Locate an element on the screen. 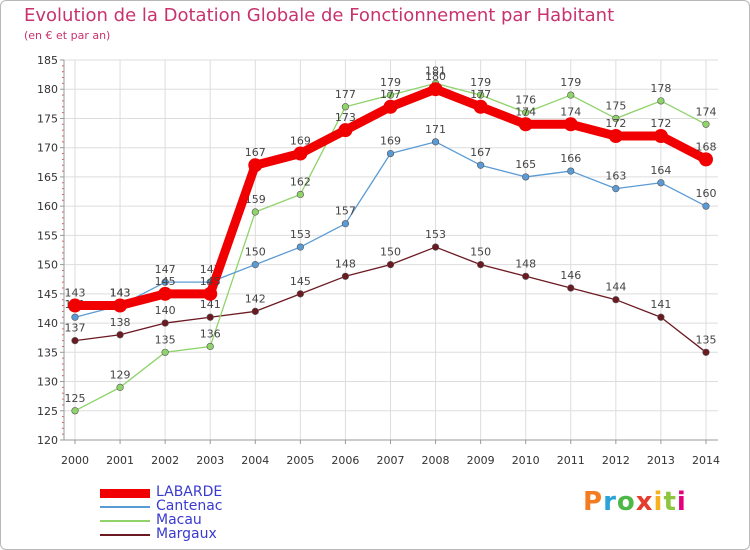 This screenshot has height=550, width=750. data-label: 181 is located at coordinates (435, 70).